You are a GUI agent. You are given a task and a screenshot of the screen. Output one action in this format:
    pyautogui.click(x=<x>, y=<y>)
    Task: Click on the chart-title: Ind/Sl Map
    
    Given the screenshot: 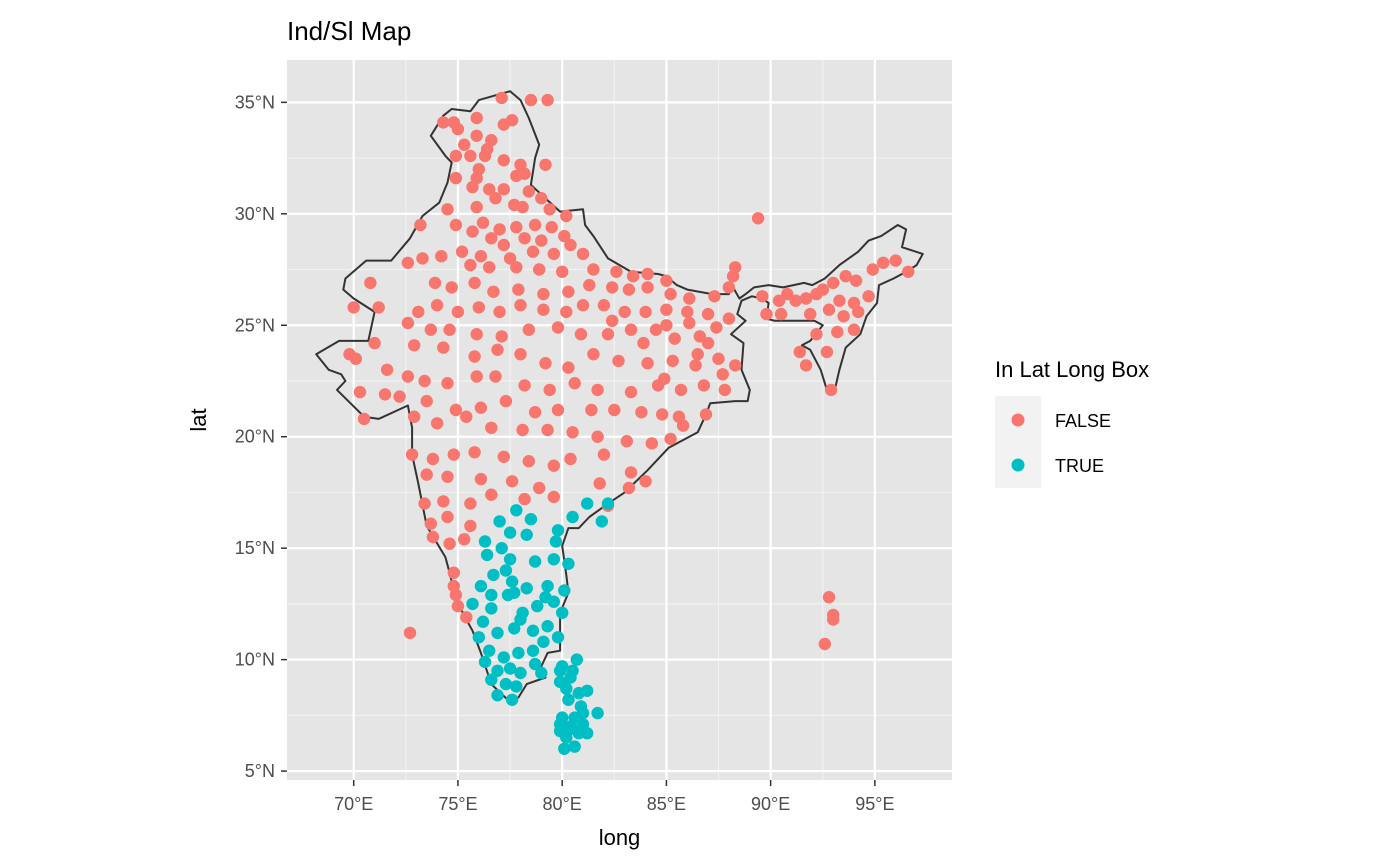 What is the action you would take?
    pyautogui.click(x=349, y=31)
    